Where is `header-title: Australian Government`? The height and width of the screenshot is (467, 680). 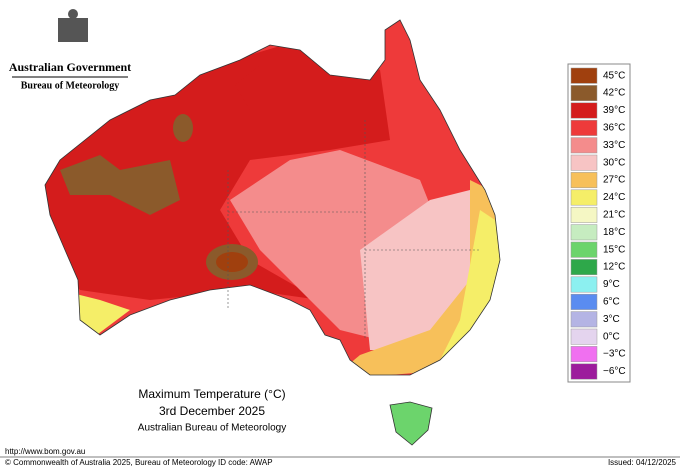 header-title: Australian Government is located at coordinates (70, 67).